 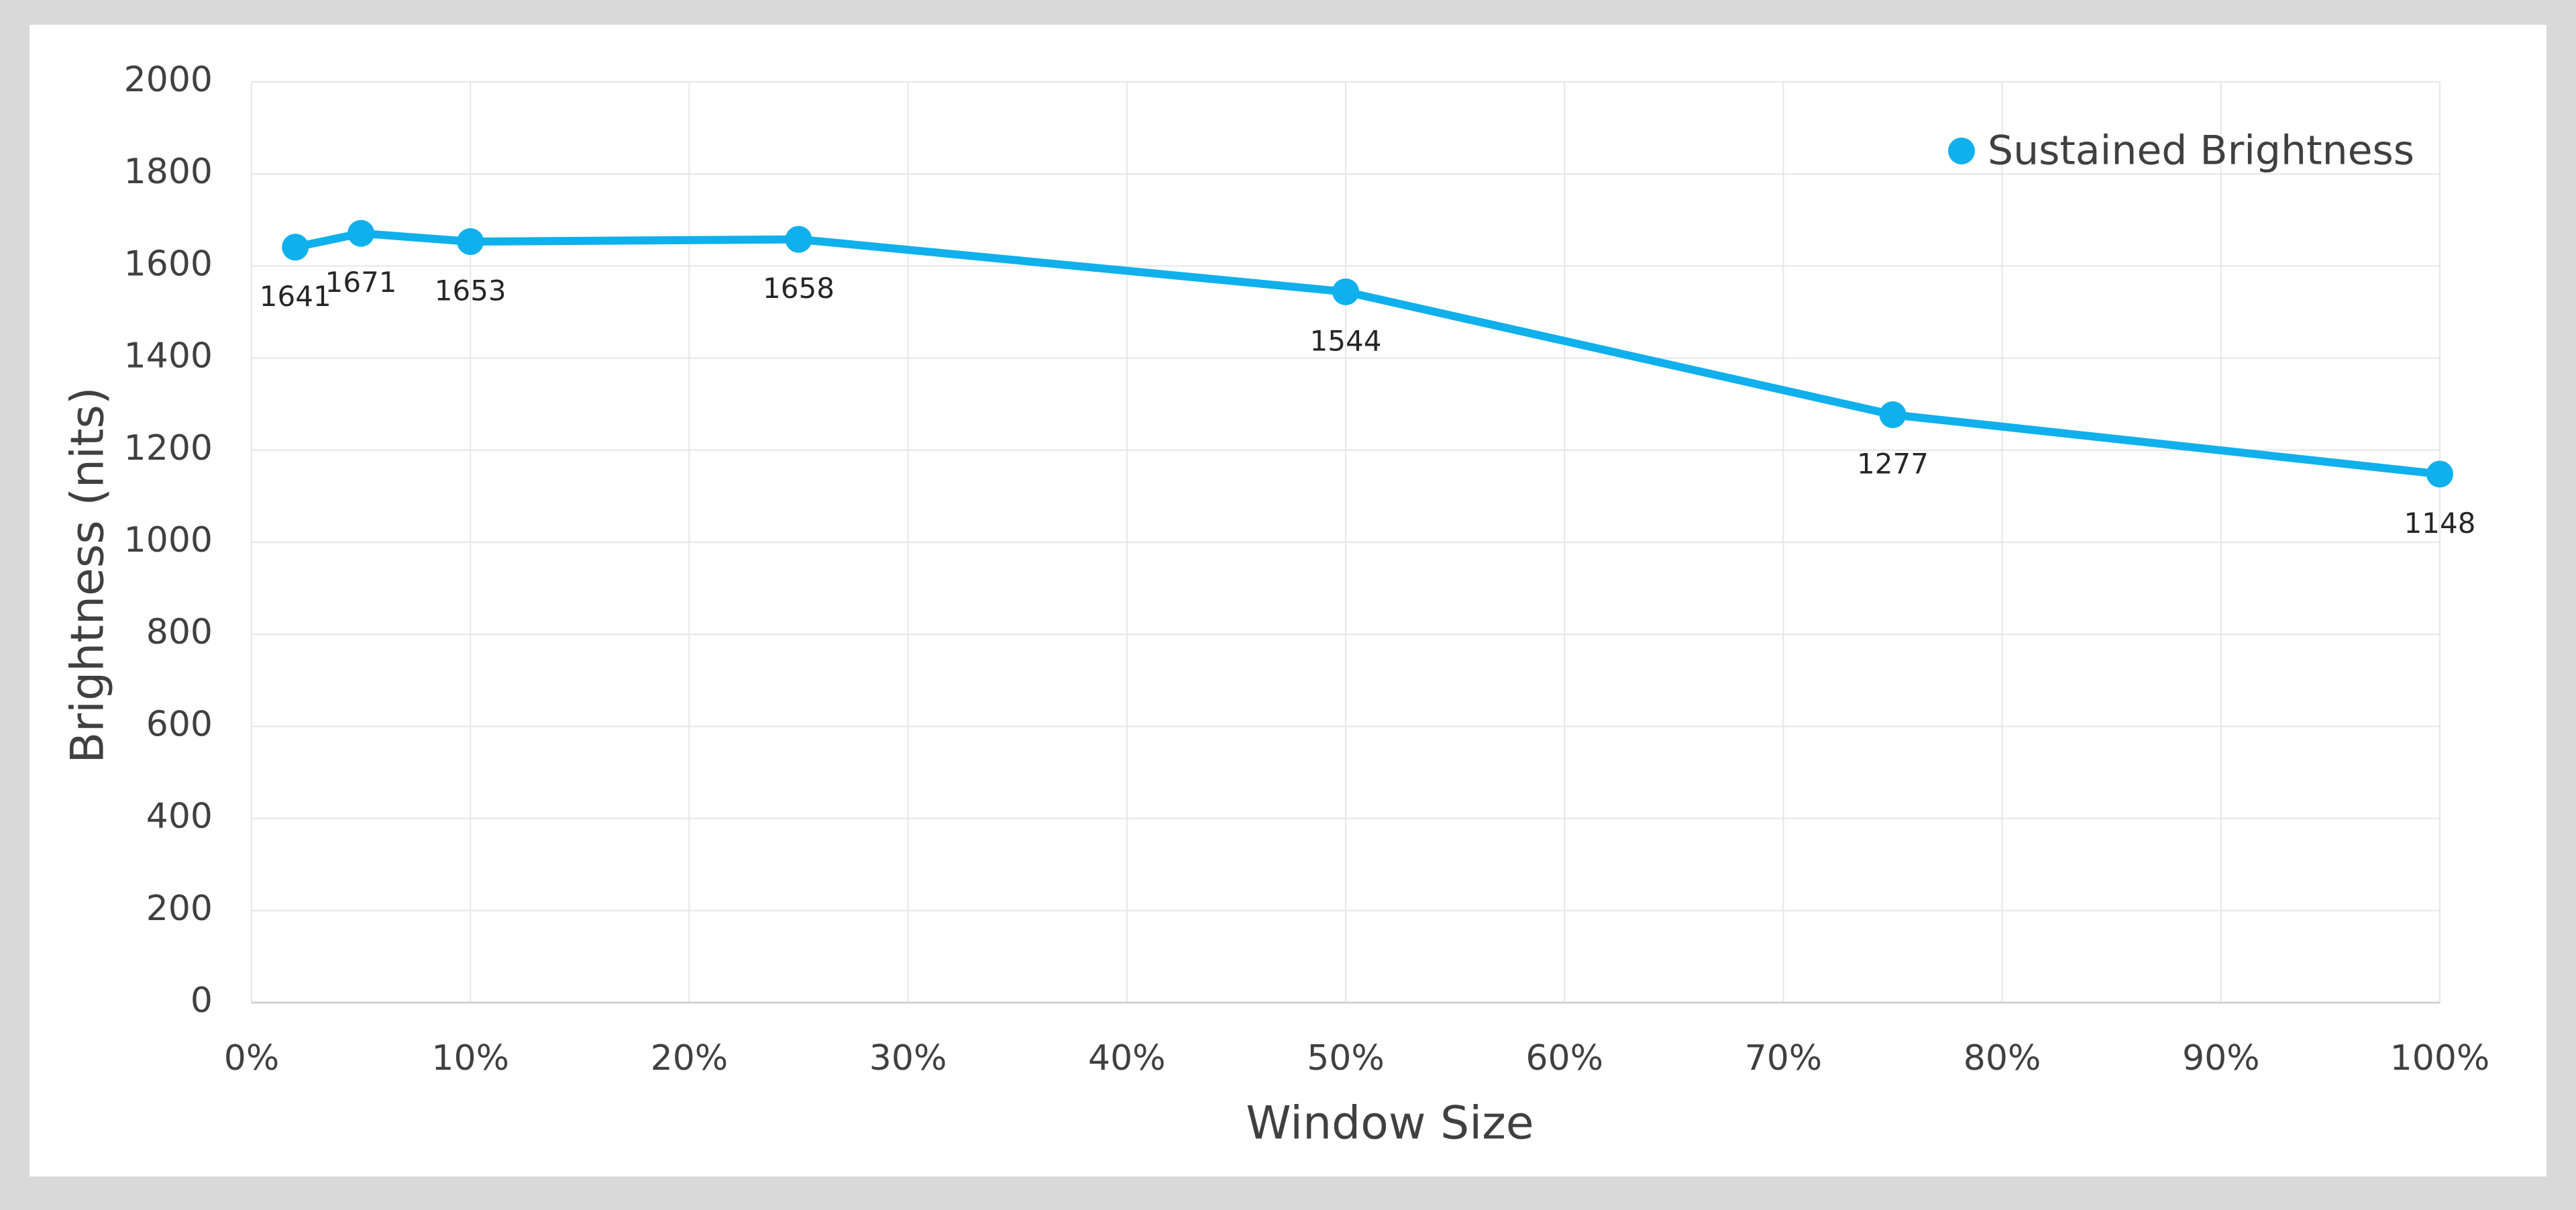 I want to click on y-tick-label: 1000, so click(x=168, y=540).